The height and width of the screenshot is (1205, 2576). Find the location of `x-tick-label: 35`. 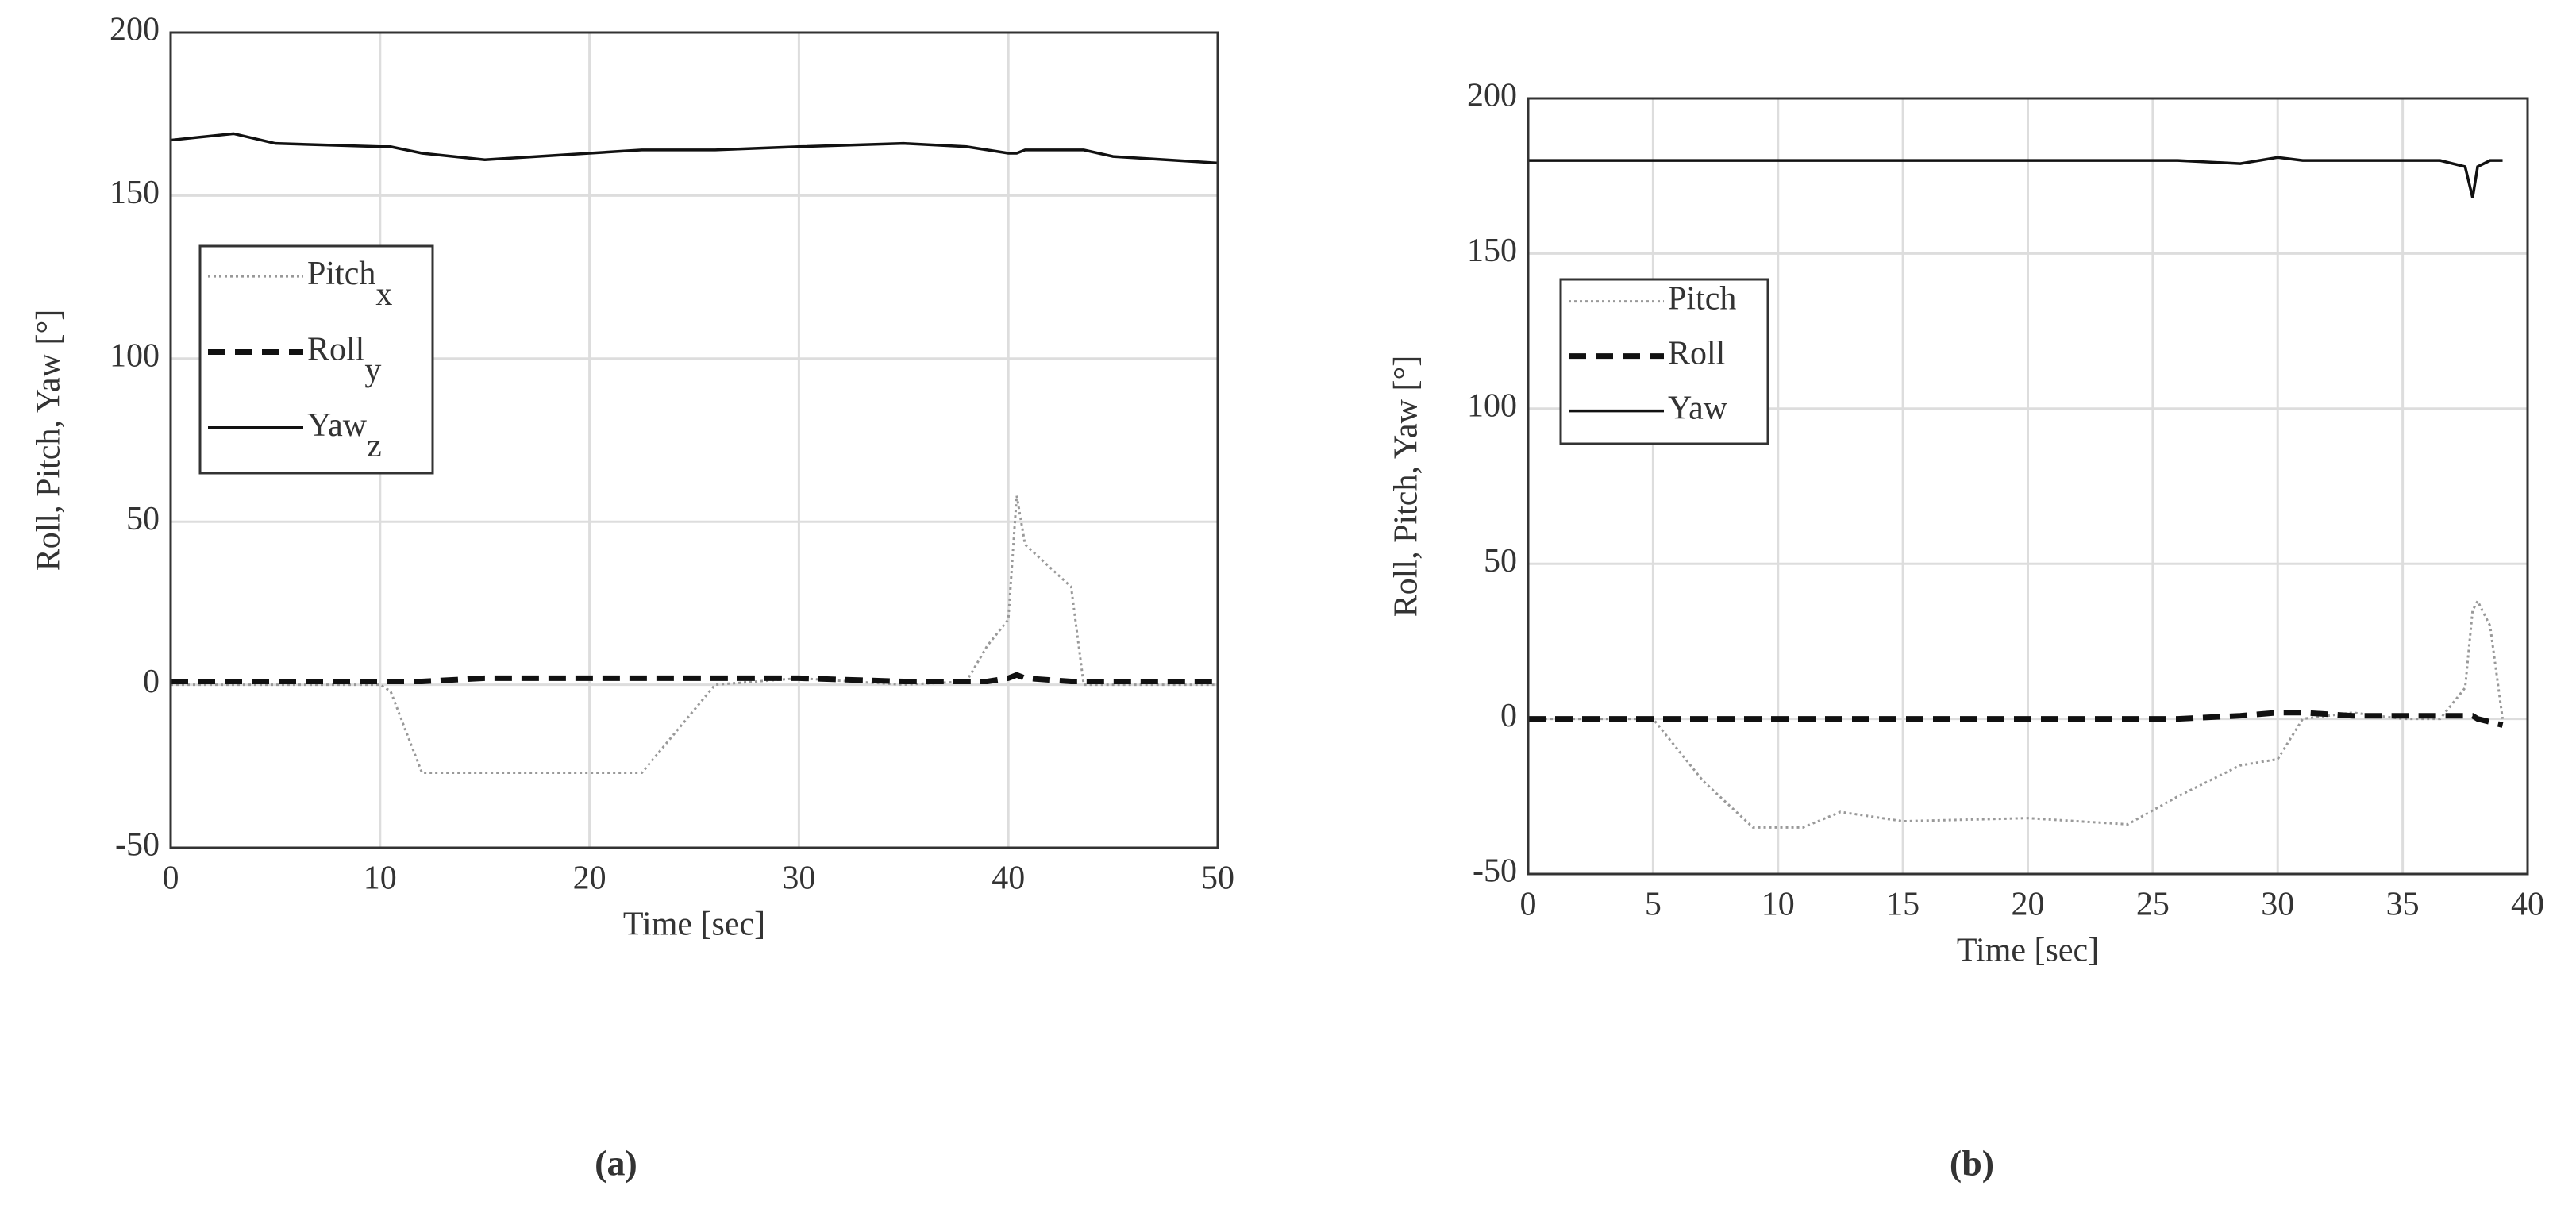

x-tick-label: 35 is located at coordinates (2403, 905).